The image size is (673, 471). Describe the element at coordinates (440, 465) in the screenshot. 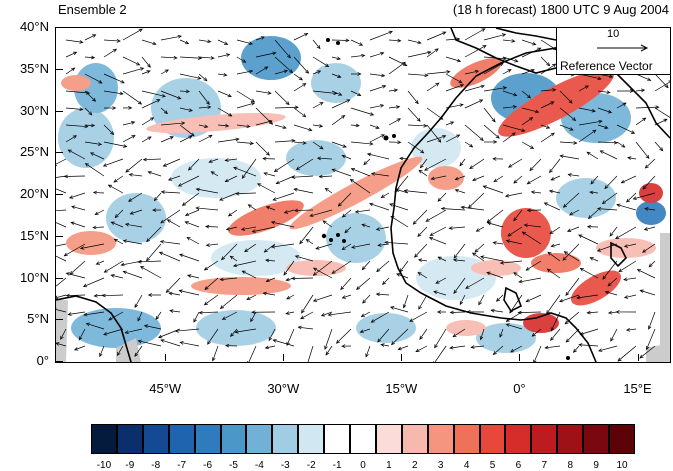

I see `colorbar-label: 3` at that location.